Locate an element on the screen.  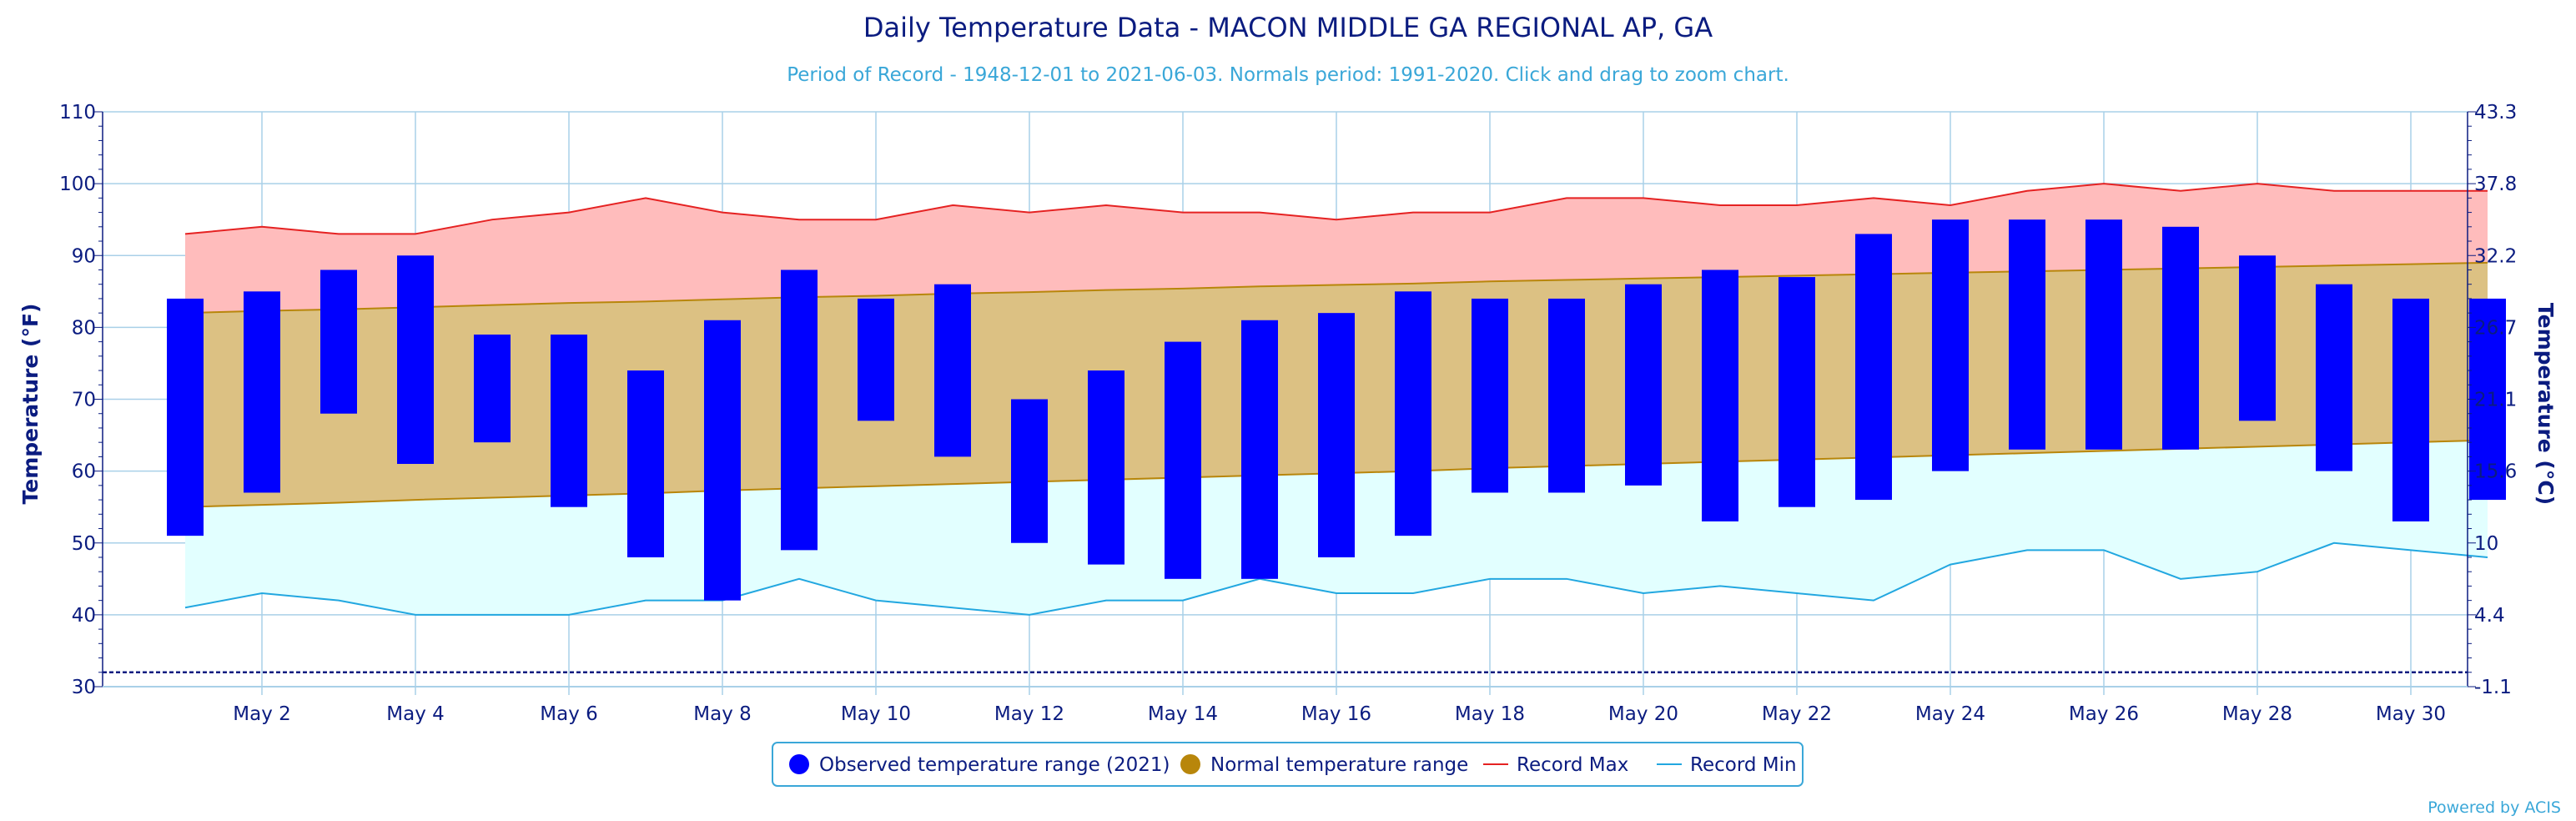
x-tick-label: May 4 is located at coordinates (415, 714).